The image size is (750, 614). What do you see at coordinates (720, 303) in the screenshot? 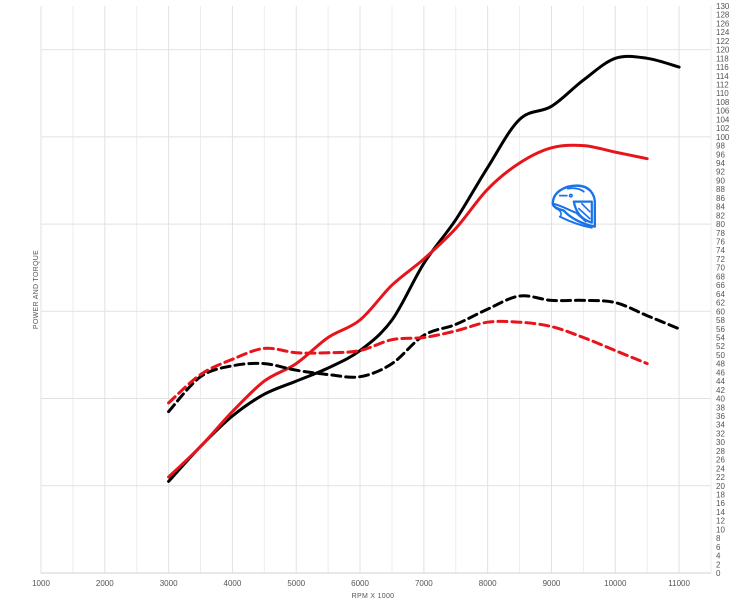
I see `y-tick-label: 62` at bounding box center [720, 303].